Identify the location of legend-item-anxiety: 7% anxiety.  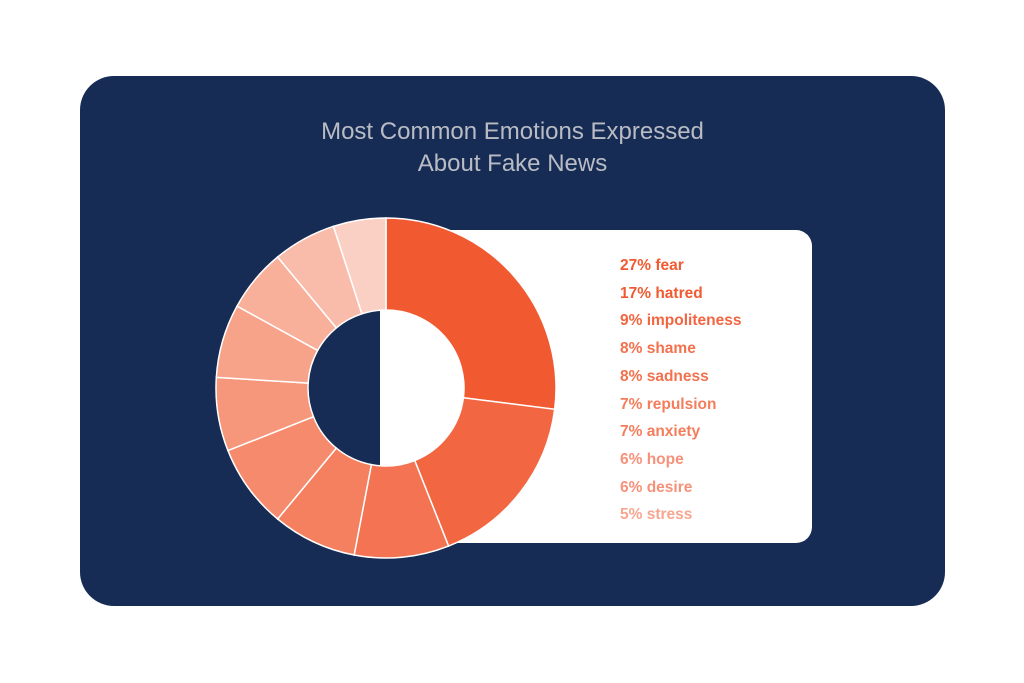
(660, 432).